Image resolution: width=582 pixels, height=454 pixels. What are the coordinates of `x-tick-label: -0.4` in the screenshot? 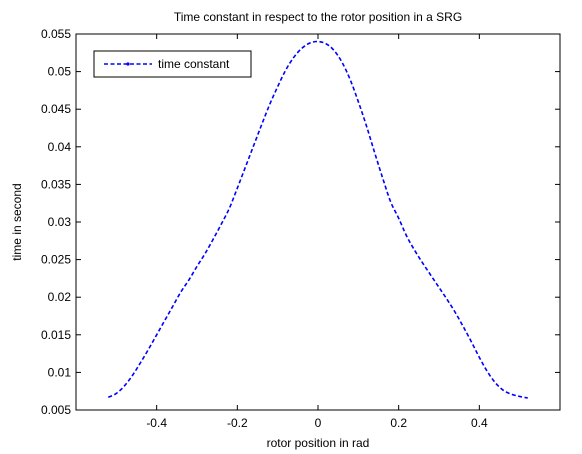 It's located at (156, 423).